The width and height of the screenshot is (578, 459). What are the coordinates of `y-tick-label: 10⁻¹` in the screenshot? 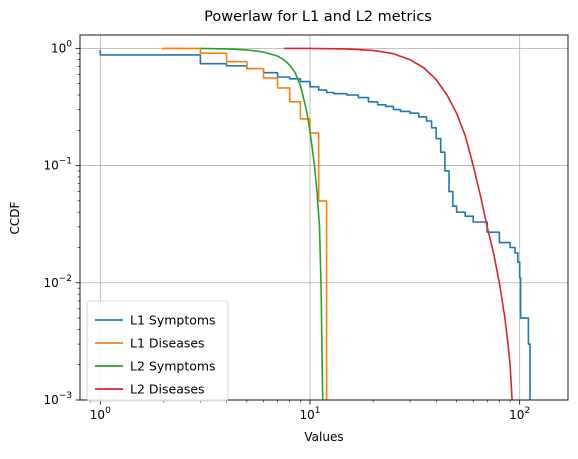 It's located at (57, 165).